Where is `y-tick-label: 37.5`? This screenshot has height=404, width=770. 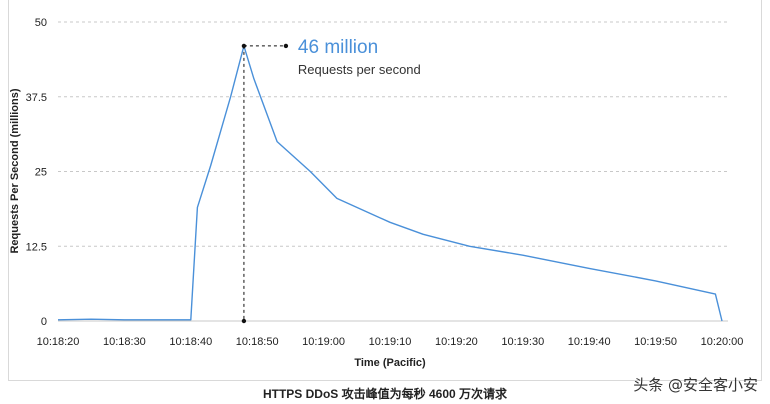
y-tick-label: 37.5 is located at coordinates (36, 98).